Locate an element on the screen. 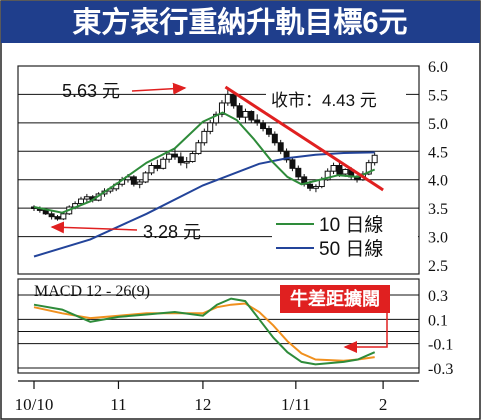 The height and width of the screenshot is (420, 481). x-tick-label: 12 is located at coordinates (202, 404).